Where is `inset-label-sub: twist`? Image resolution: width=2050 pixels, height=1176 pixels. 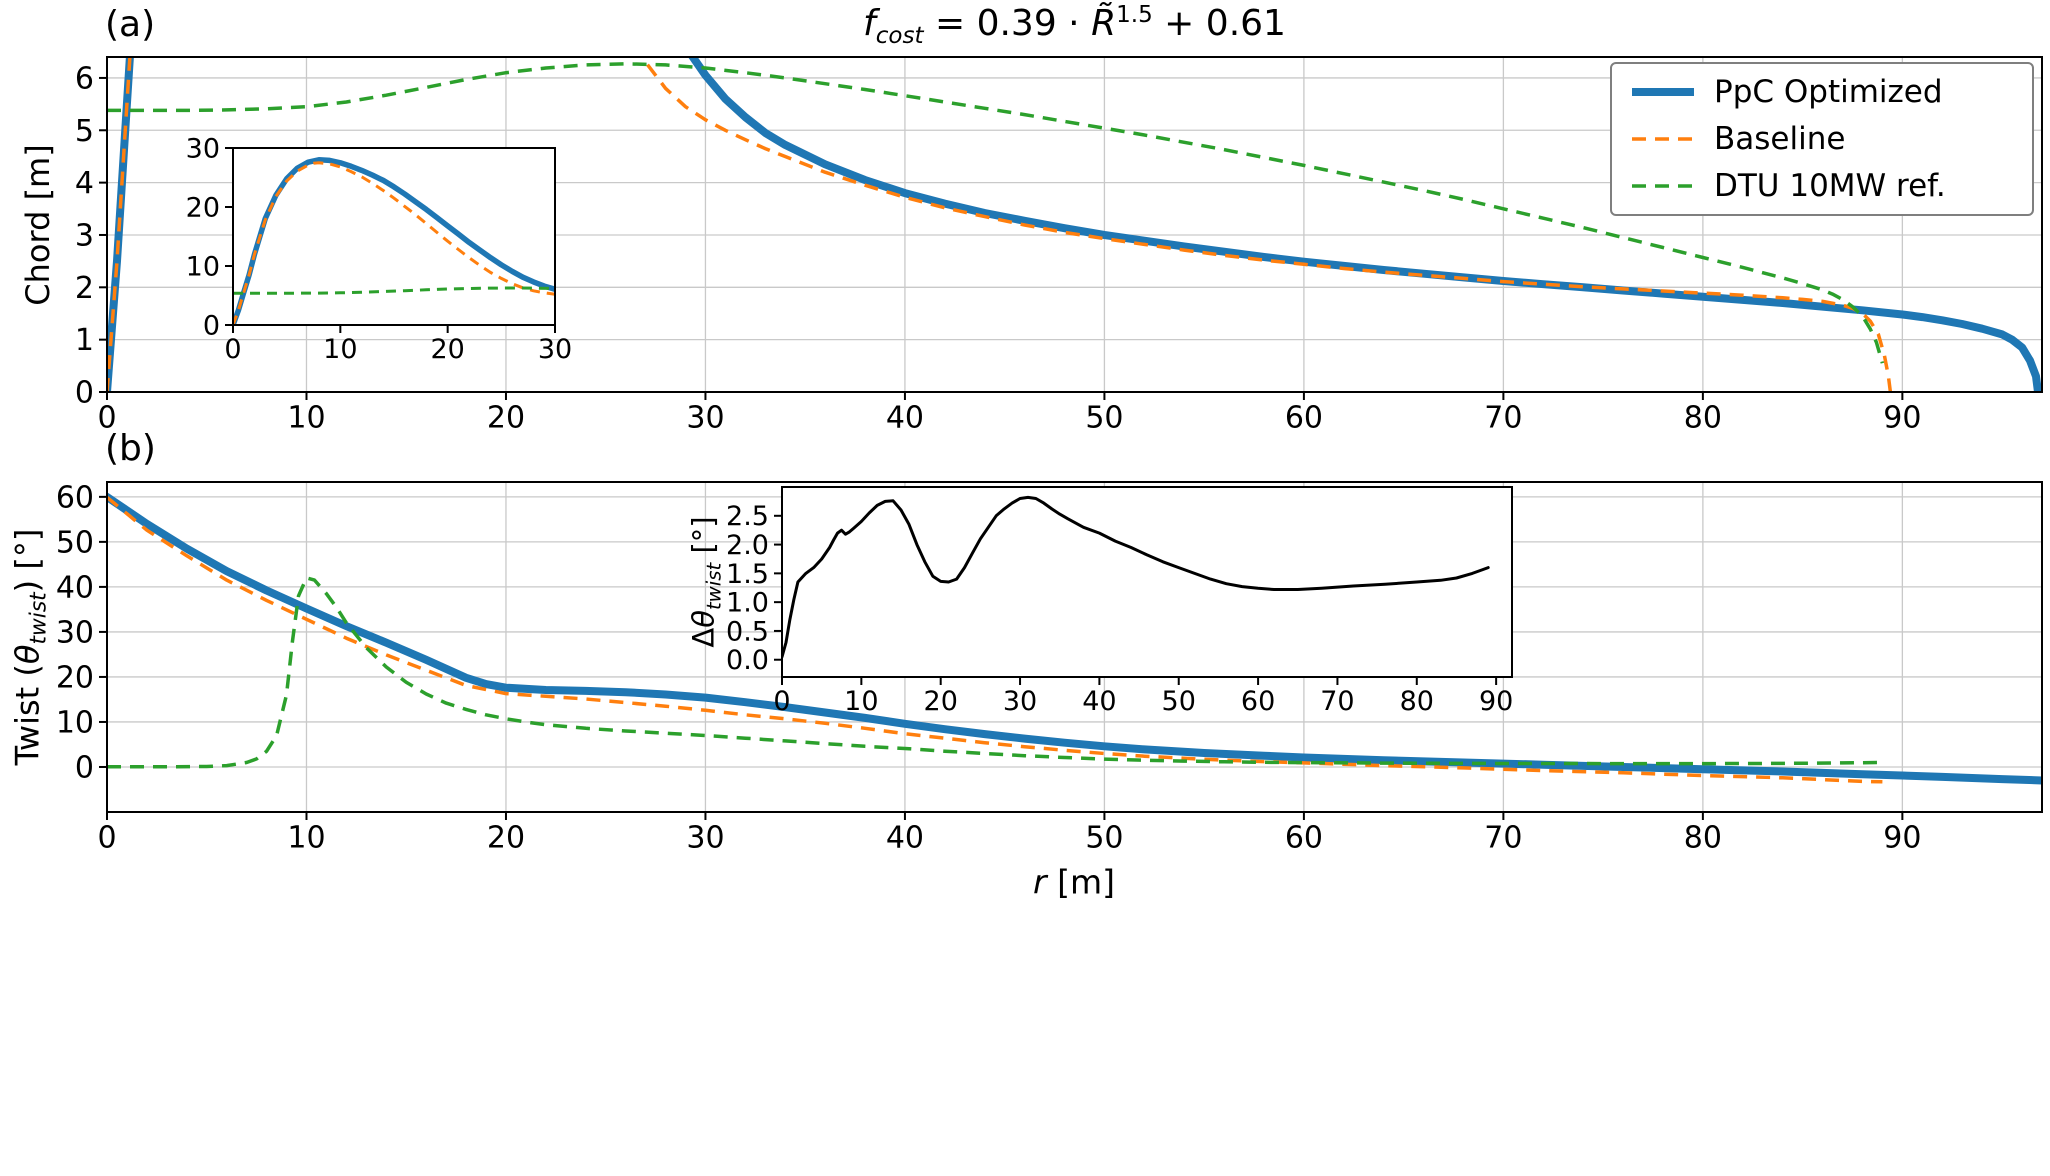
inset-label-sub: twist is located at coordinates (714, 586).